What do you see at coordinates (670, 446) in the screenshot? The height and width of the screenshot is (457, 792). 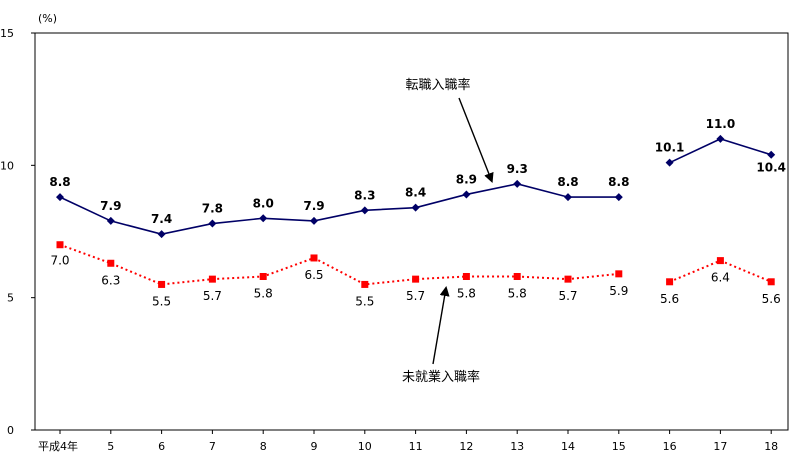 I see `x-tick-label: 16` at bounding box center [670, 446].